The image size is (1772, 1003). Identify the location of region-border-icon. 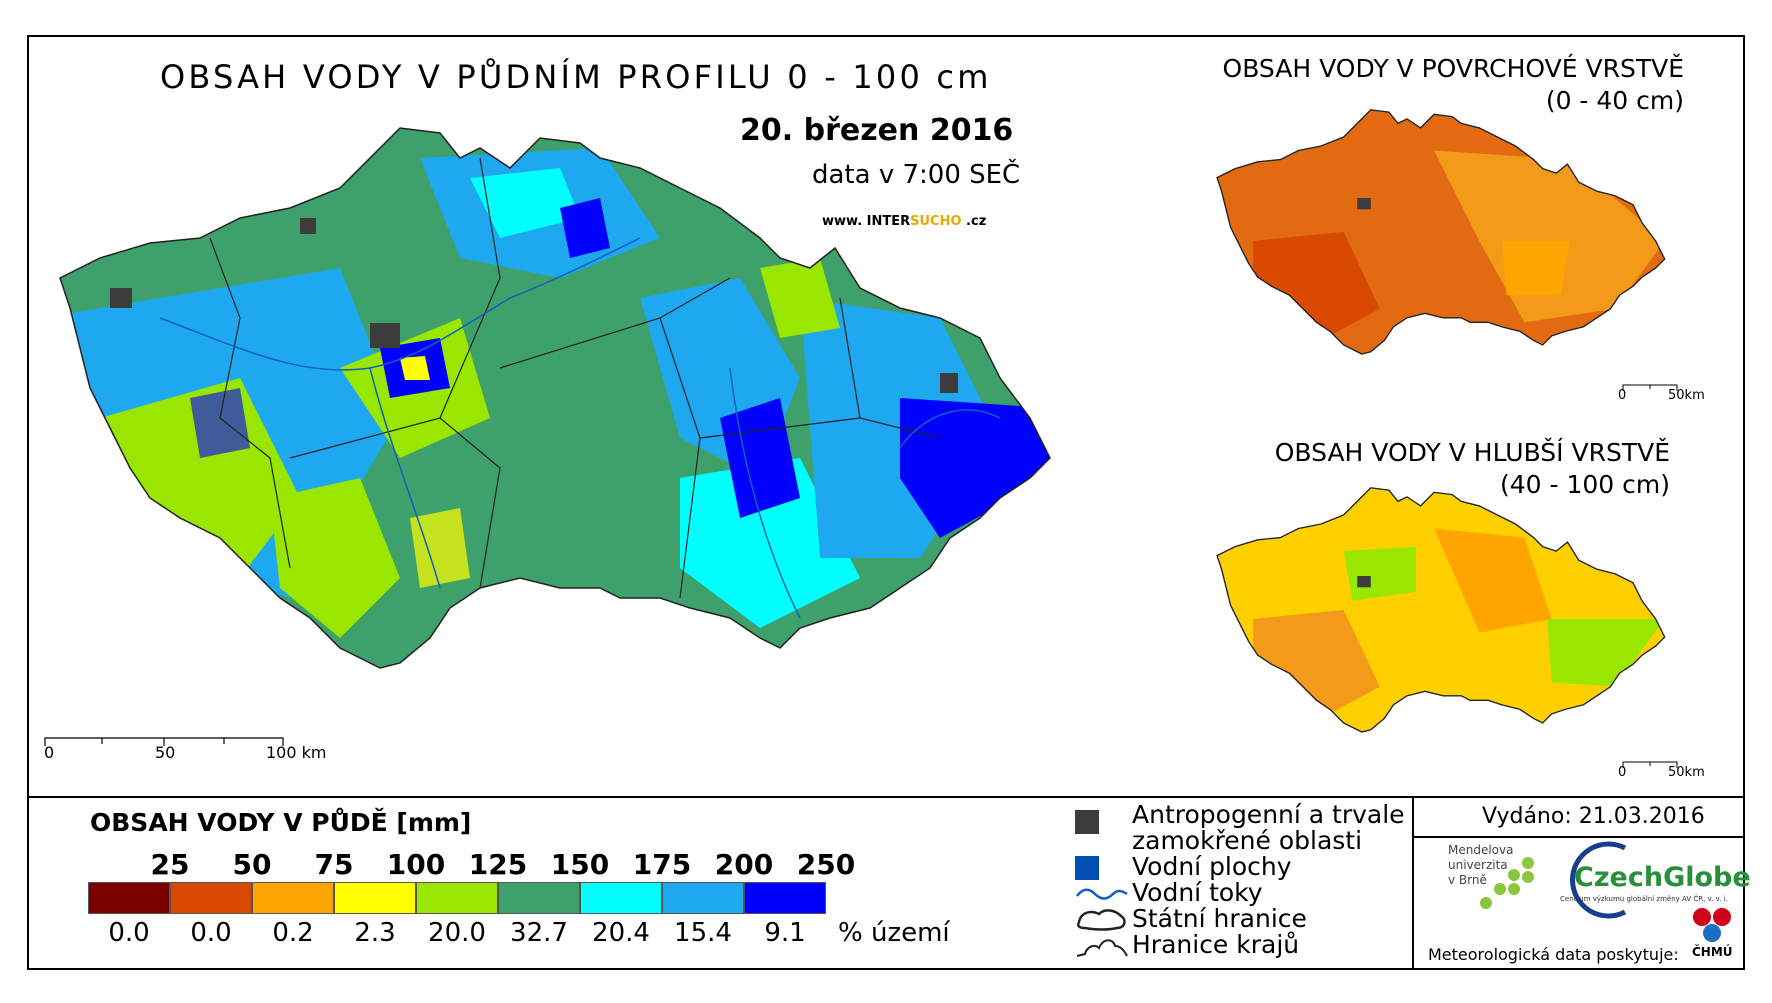
(1102, 948).